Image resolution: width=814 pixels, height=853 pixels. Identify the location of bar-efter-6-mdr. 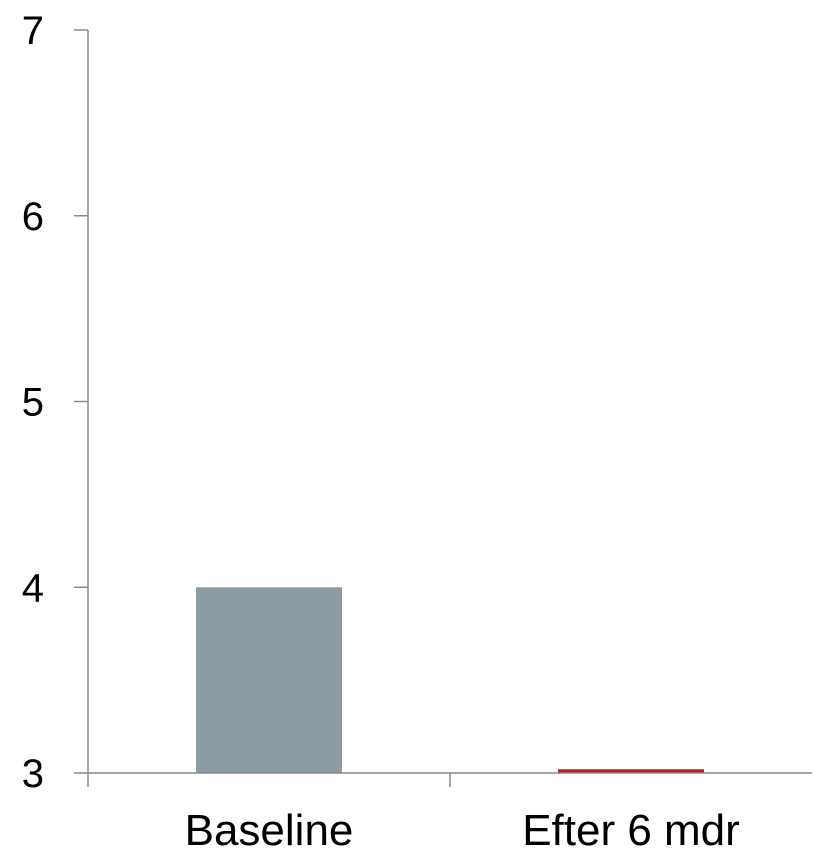
(631, 771).